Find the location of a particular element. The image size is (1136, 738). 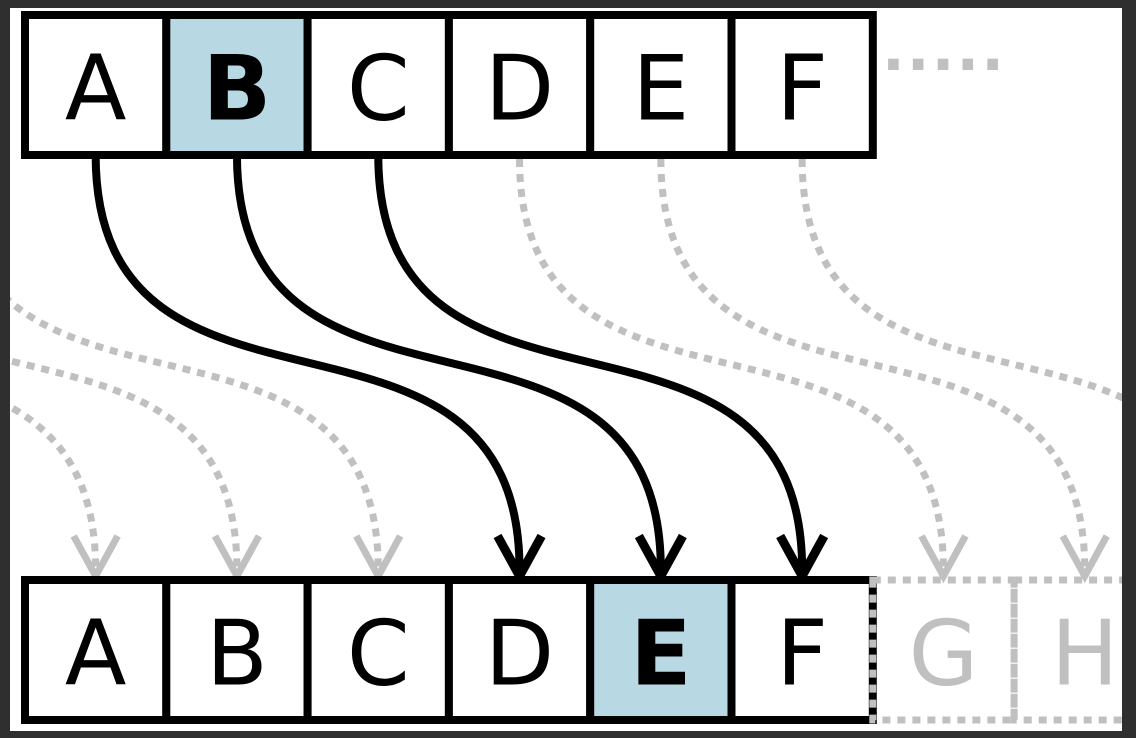

bottom-letter-a: A is located at coordinates (96, 654).